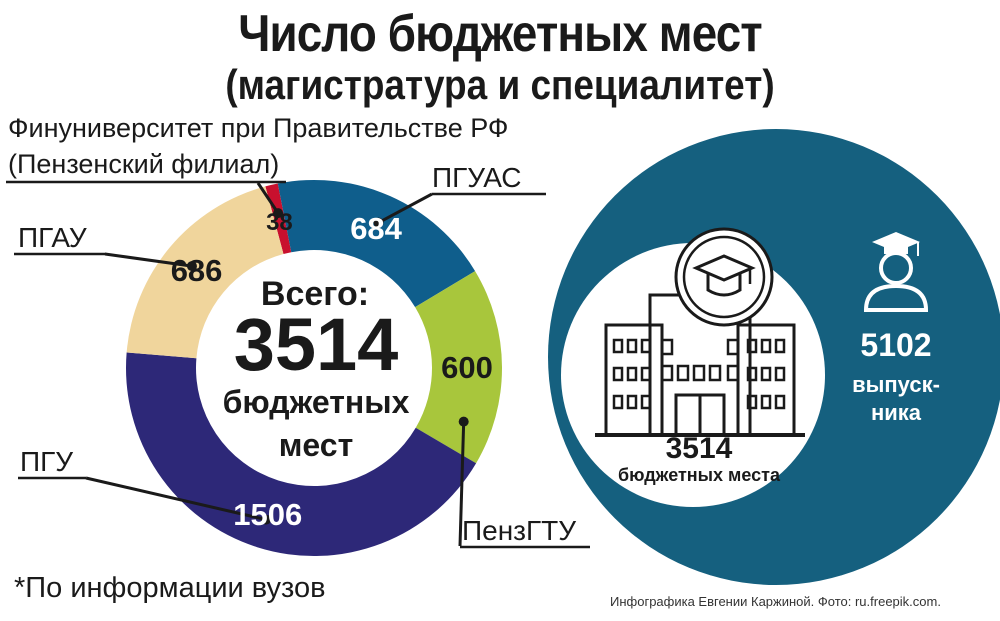 The image size is (1000, 621). I want to click on label-finuniversitet-line2: (Пензенский филиал), so click(144, 164).